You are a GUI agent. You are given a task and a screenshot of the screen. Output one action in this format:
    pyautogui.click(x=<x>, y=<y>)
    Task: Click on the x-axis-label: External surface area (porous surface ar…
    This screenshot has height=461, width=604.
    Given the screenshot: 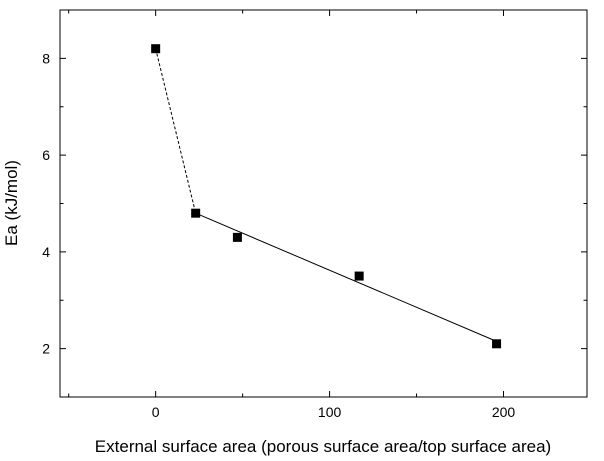 What is the action you would take?
    pyautogui.click(x=323, y=446)
    